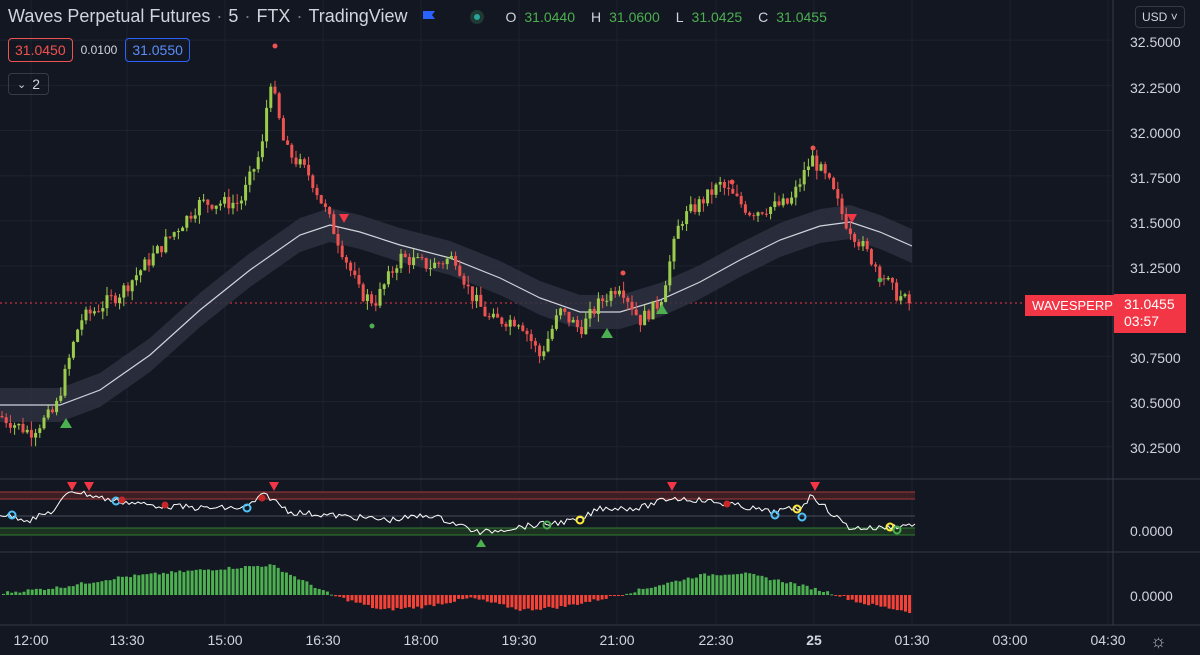 The height and width of the screenshot is (655, 1200). I want to click on currency-label: USD, so click(1155, 17).